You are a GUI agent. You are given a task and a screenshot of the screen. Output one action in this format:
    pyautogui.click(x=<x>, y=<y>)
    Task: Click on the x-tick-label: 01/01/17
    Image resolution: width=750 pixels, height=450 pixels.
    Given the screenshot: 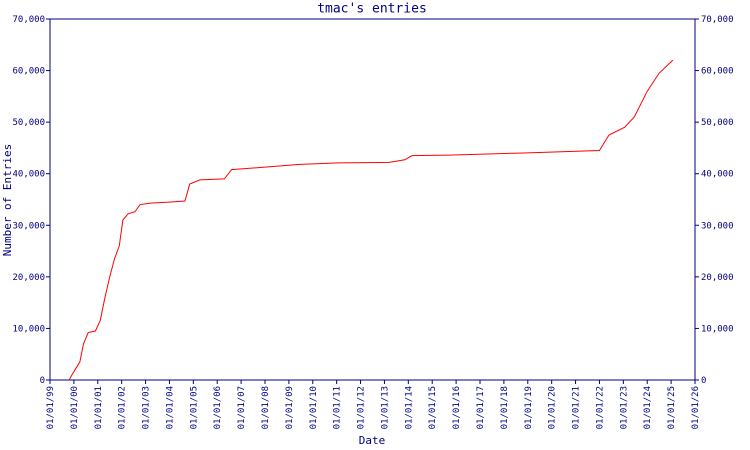 What is the action you would take?
    pyautogui.click(x=481, y=407)
    